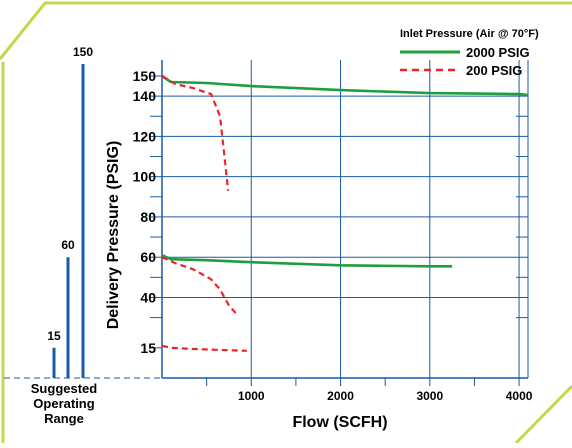 This screenshot has width=572, height=448. What do you see at coordinates (148, 257) in the screenshot?
I see `y-tick-label-60: 60` at bounding box center [148, 257].